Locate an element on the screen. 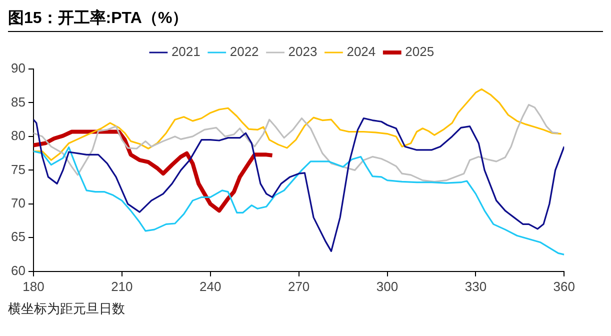  y-tick-label: 65 is located at coordinates (18, 236).